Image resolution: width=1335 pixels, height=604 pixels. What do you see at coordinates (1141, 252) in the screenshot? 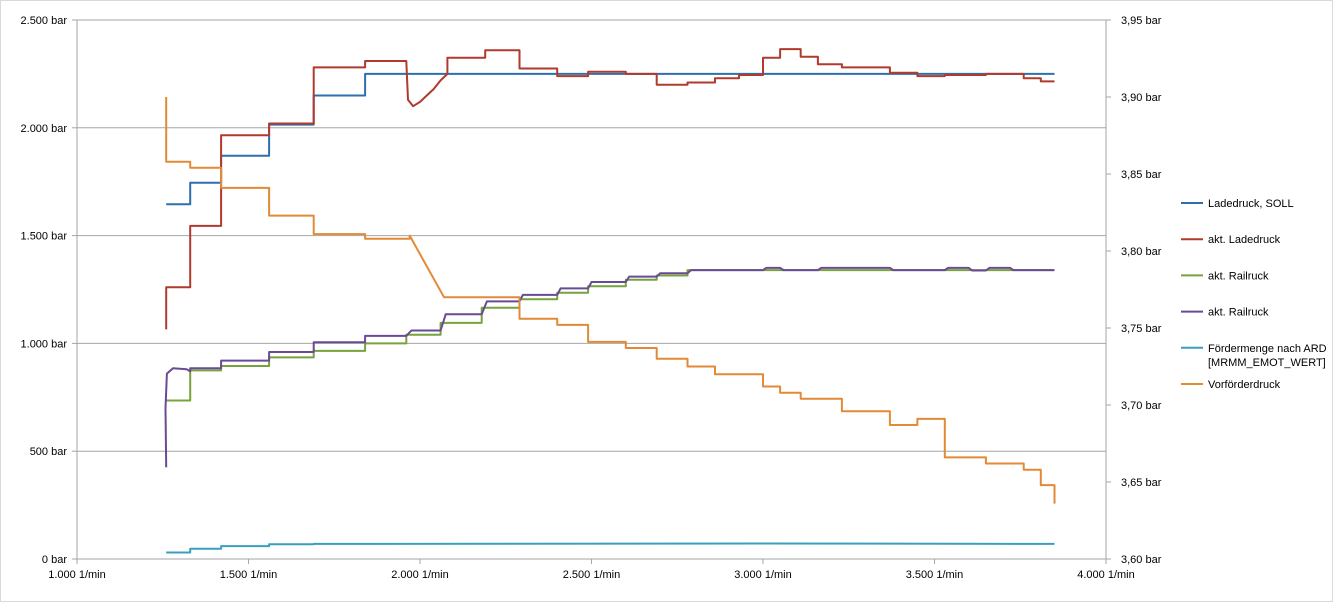
I see `y2-tick-label: 3,80 bar` at bounding box center [1141, 252].